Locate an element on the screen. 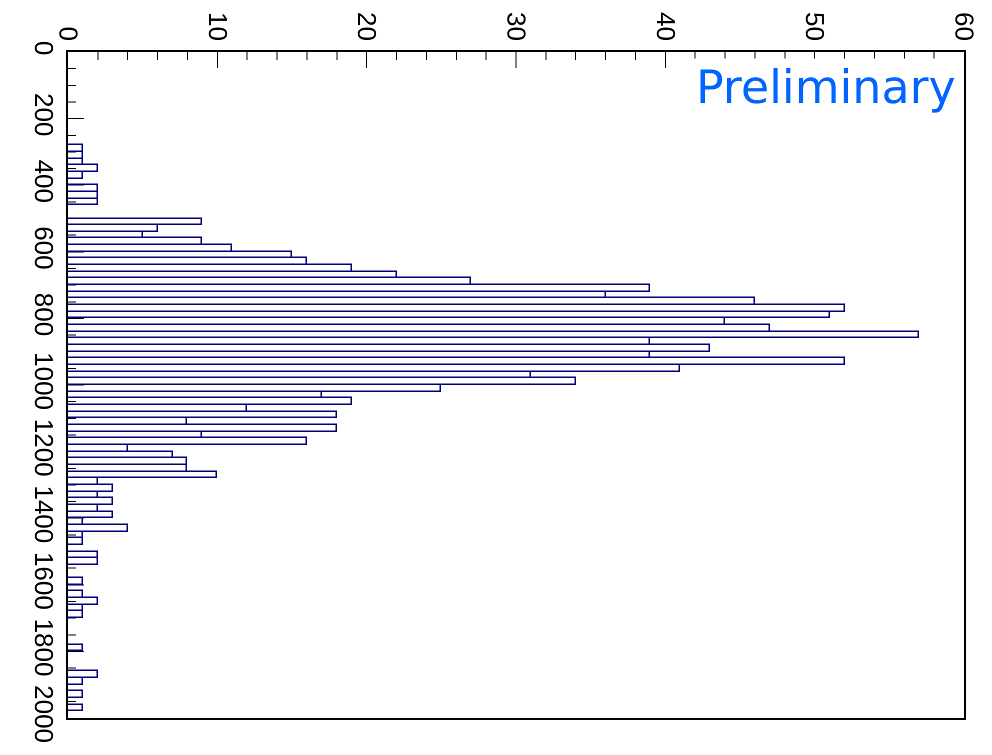 The image size is (992, 755). y-tick-label: 2000 is located at coordinates (43, 714).